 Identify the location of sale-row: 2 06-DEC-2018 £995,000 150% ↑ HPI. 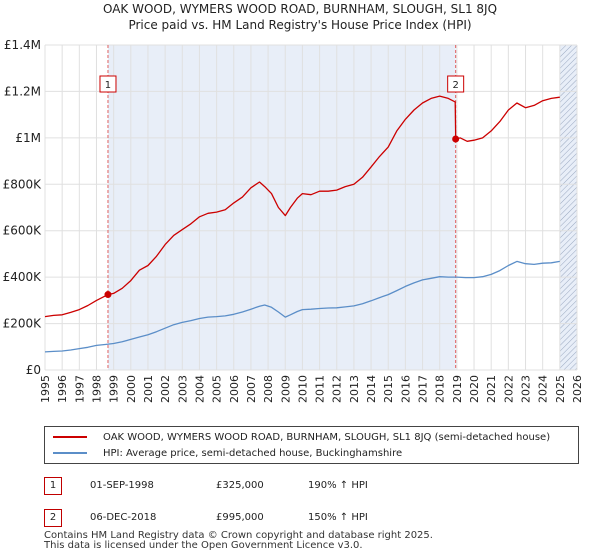
(314, 518).